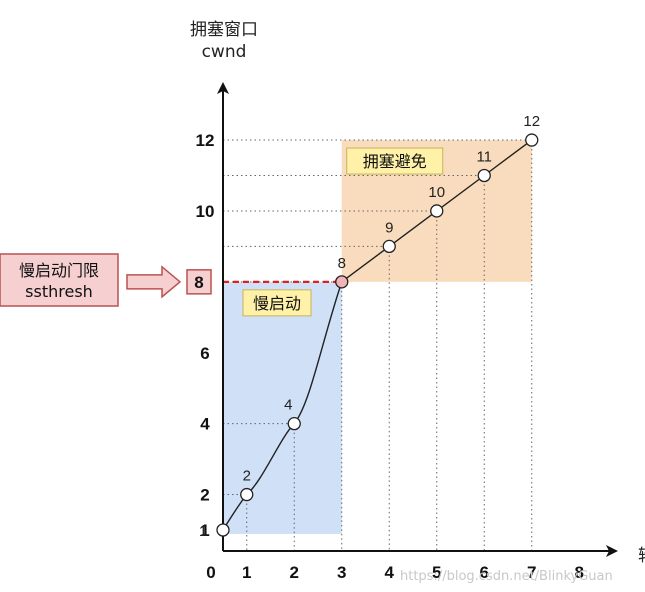 The width and height of the screenshot is (645, 592). What do you see at coordinates (390, 572) in the screenshot?
I see `x-tick-label: 4` at bounding box center [390, 572].